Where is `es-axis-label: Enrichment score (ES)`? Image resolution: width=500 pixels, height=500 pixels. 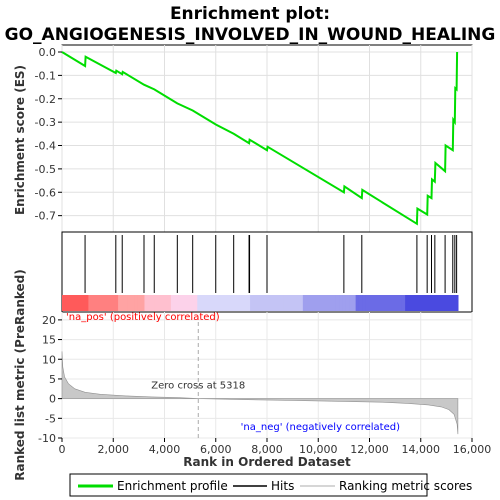
es-axis-label: Enrichment score (ES) is located at coordinates (20, 140).